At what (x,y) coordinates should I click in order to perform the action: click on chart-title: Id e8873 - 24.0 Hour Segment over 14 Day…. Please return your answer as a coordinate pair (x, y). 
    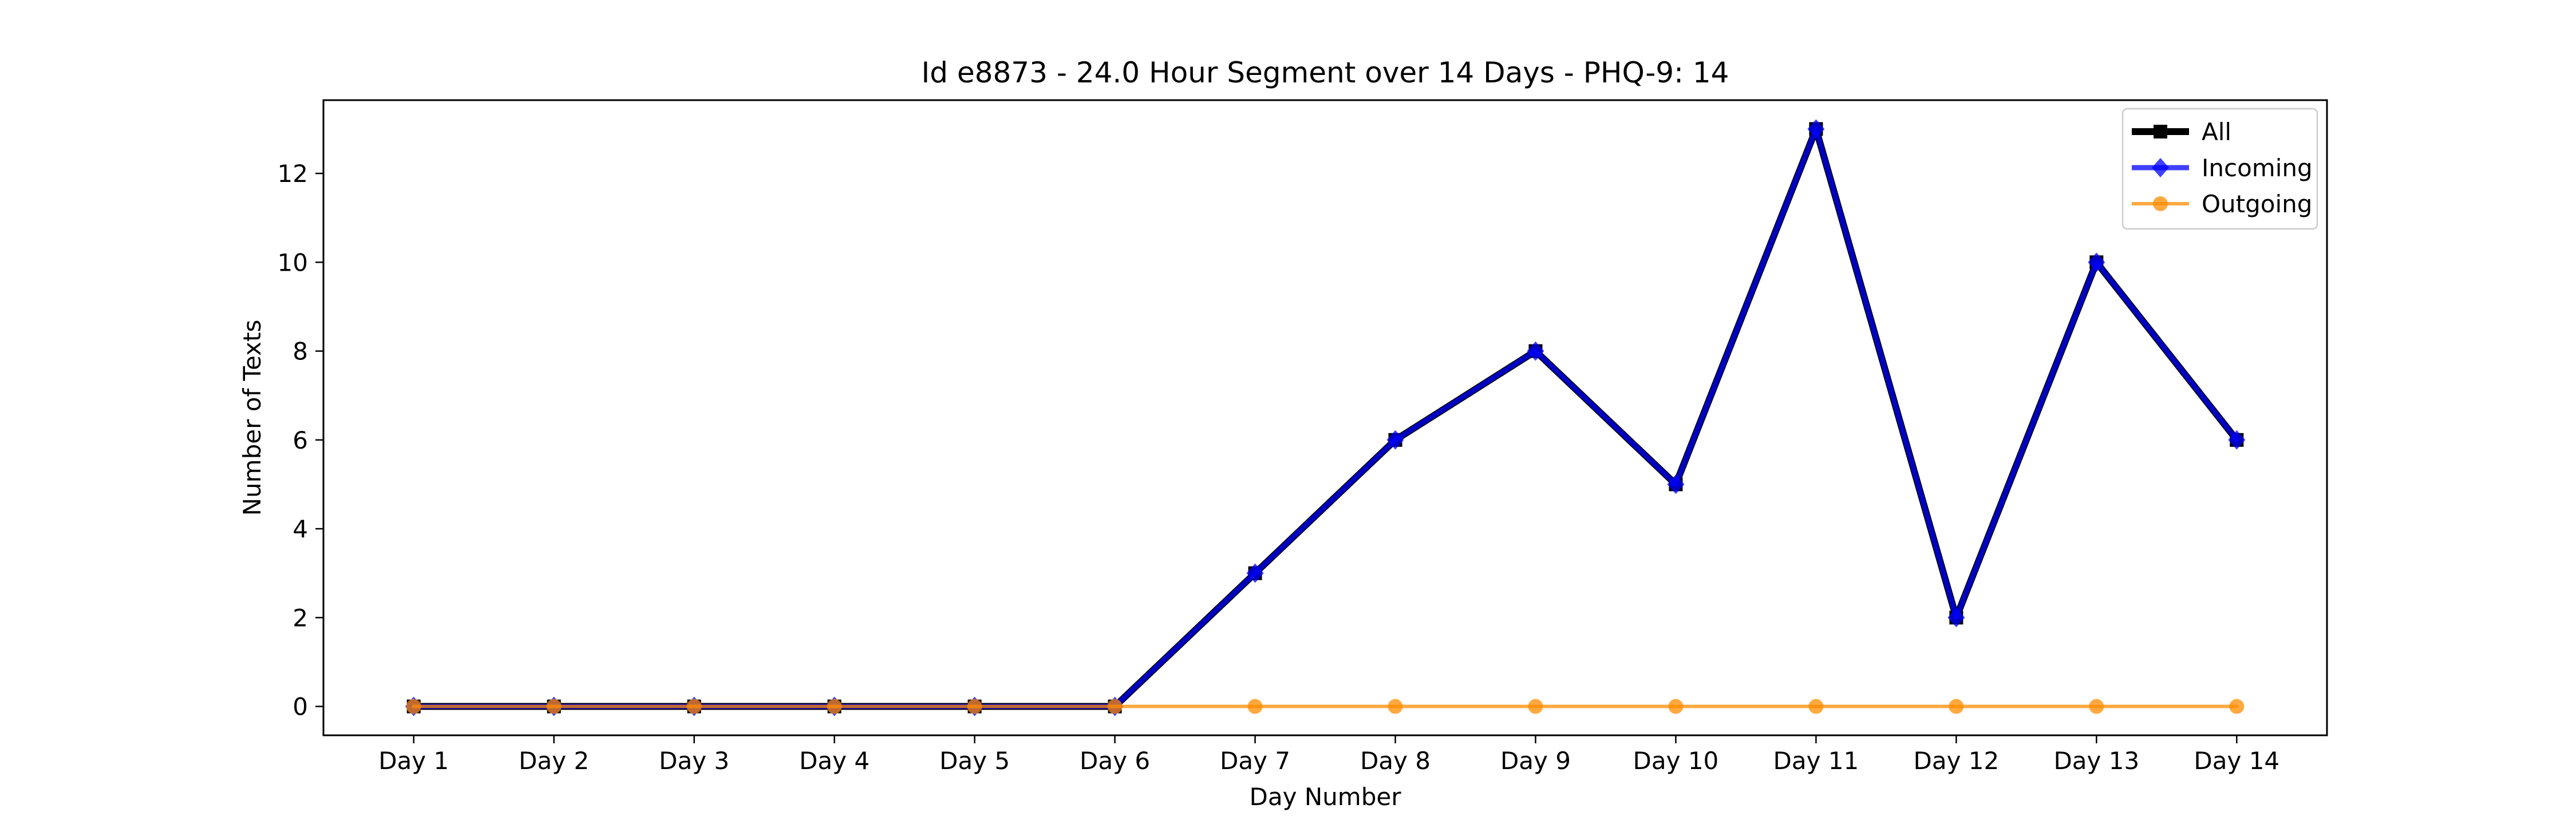
    Looking at the image, I should click on (1325, 72).